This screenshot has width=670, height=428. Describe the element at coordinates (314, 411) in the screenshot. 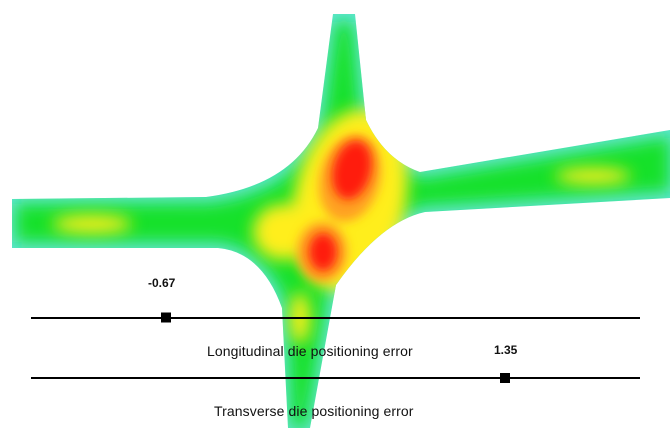

I see `transverse-scale-label: Transverse die positioning error` at that location.